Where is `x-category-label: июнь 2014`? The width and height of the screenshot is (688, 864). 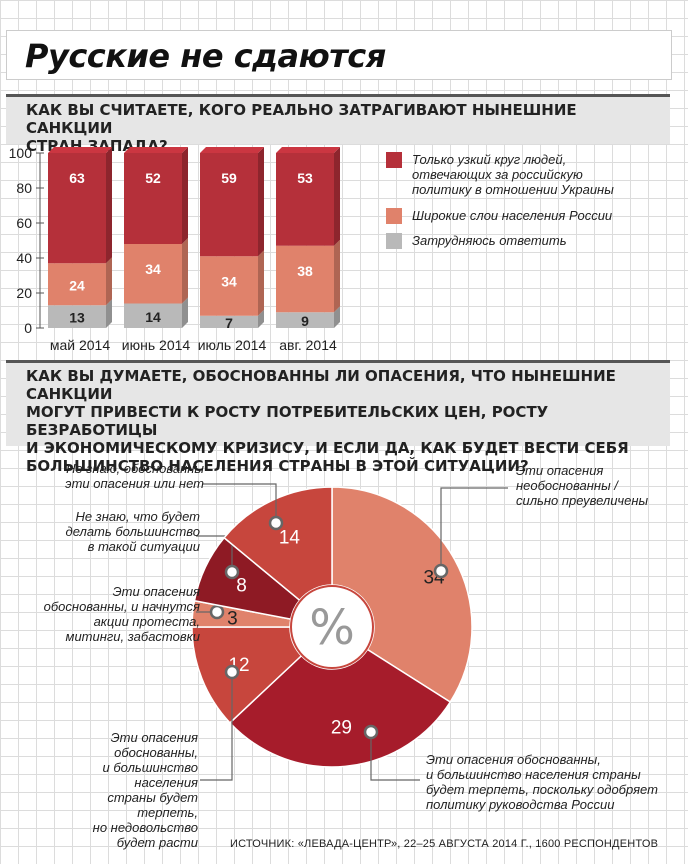 x-category-label: июнь 2014 is located at coordinates (156, 345).